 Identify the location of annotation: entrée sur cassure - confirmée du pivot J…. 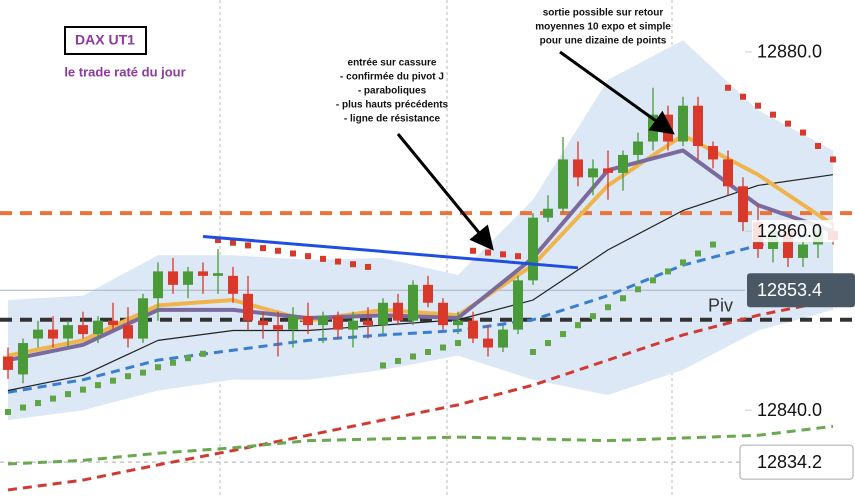
(392, 91).